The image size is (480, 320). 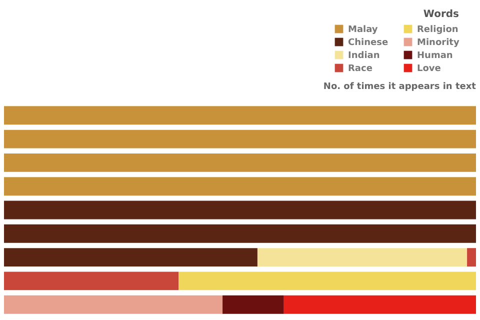 I want to click on legend-label: Human, so click(x=435, y=56).